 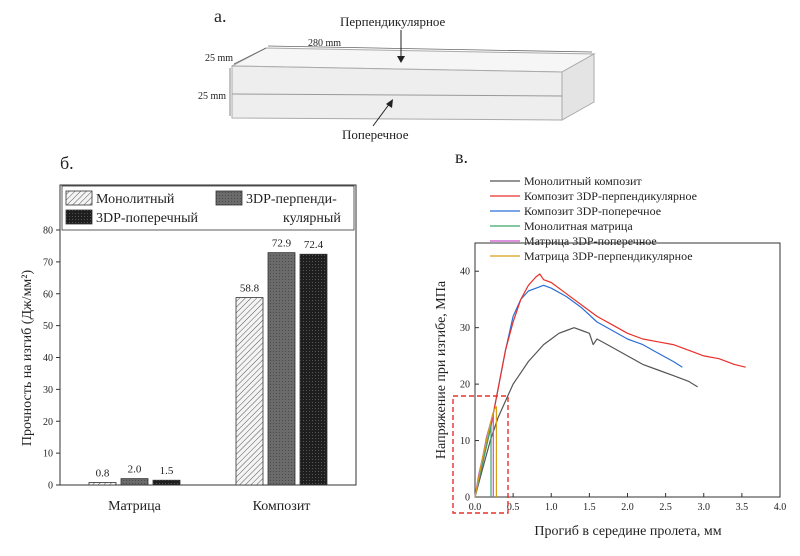 What do you see at coordinates (135, 199) in the screenshot?
I see `legend-label-monolithic: Монолитный` at bounding box center [135, 199].